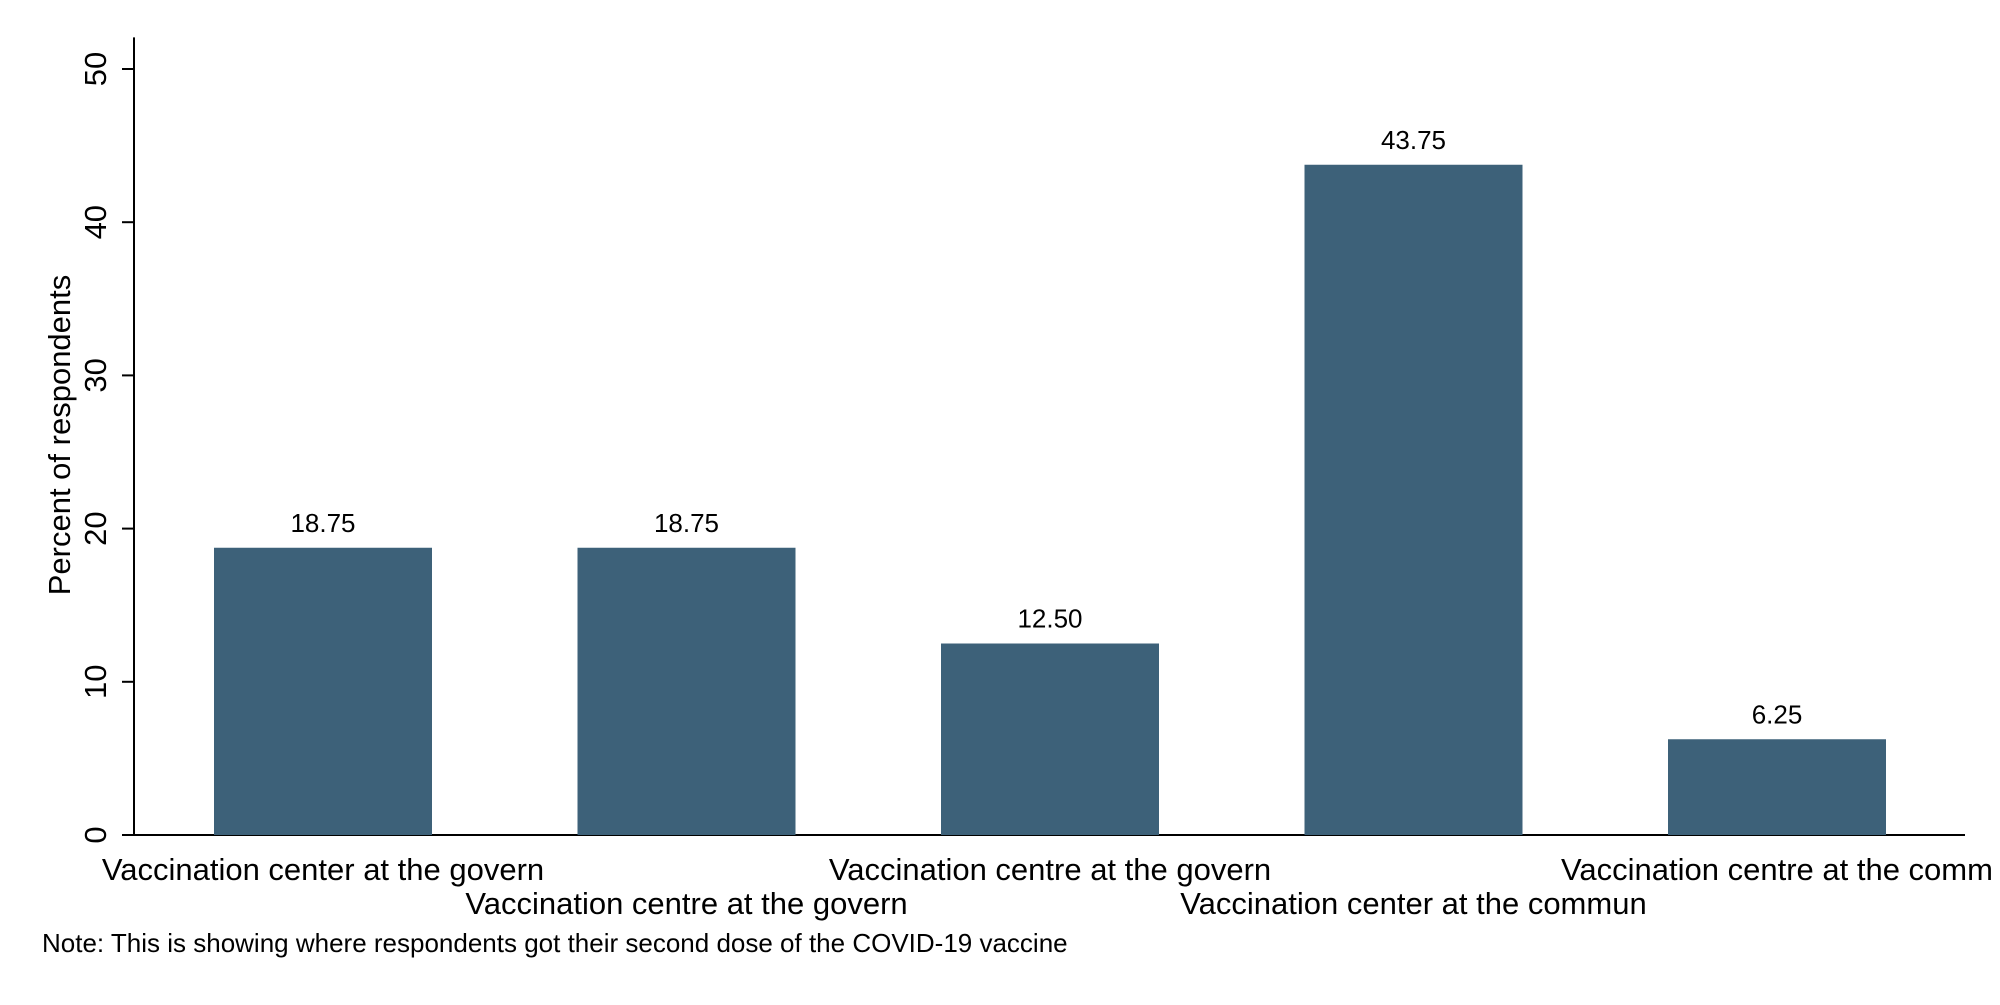 This screenshot has width=2000, height=1005. I want to click on x-tick-label: Vaccination centre at the comm, so click(1777, 869).